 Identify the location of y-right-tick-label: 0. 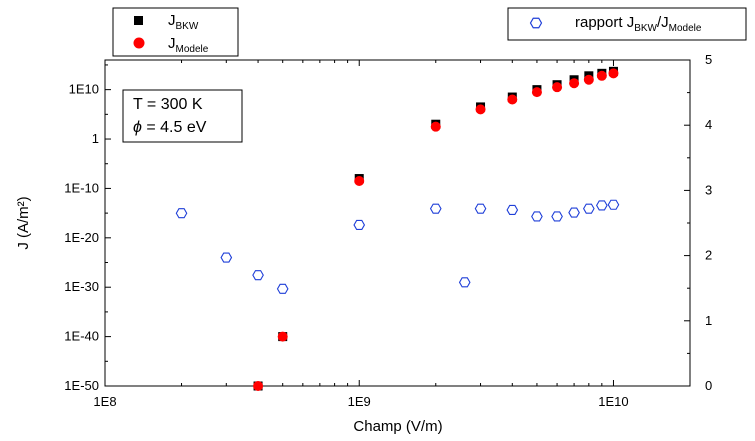
(708, 385).